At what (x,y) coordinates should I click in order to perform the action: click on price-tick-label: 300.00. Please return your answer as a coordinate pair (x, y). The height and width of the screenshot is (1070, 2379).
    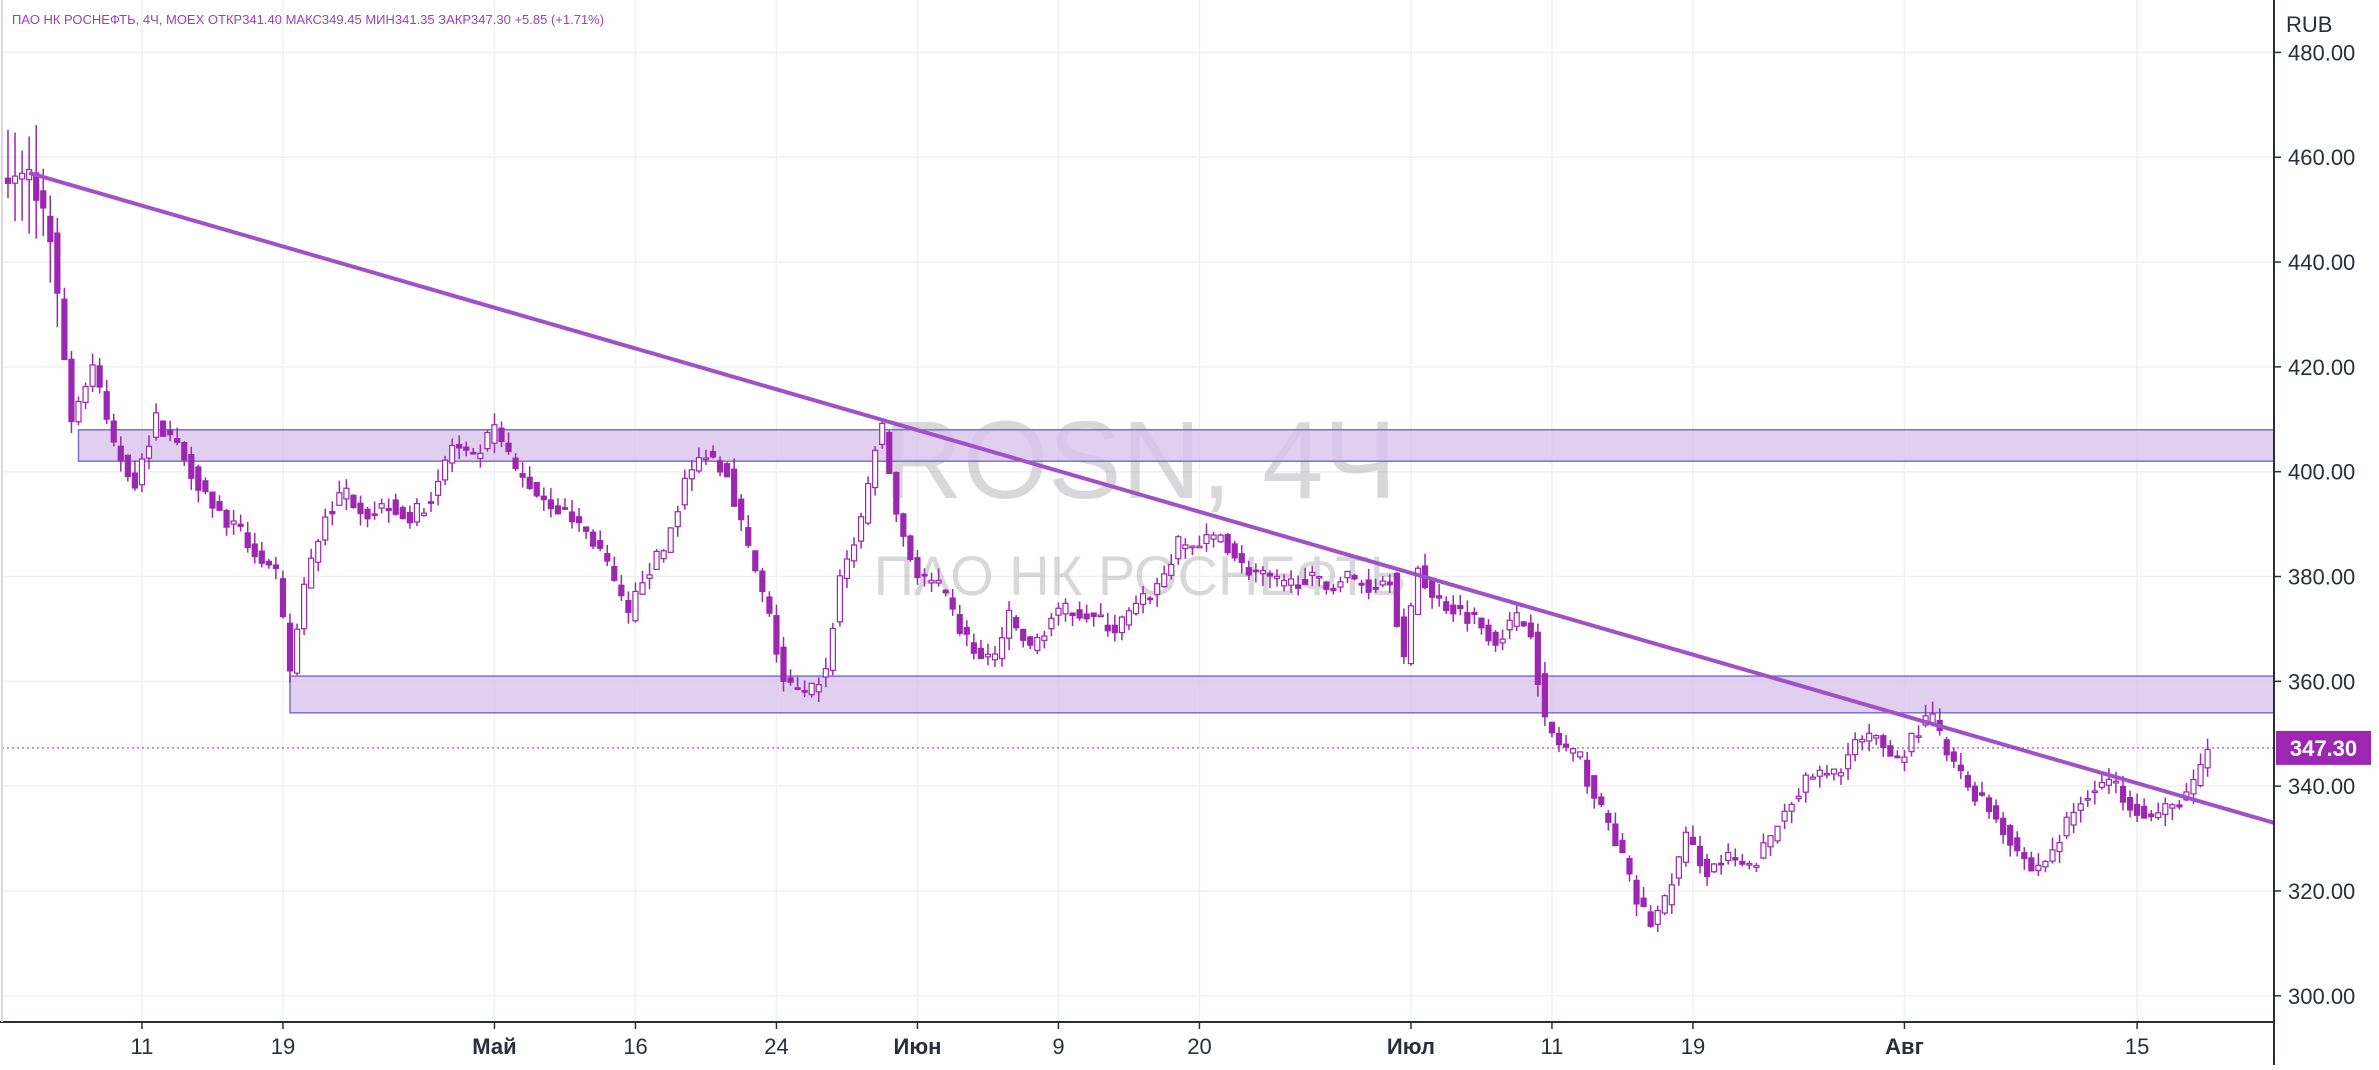
    Looking at the image, I should click on (2321, 996).